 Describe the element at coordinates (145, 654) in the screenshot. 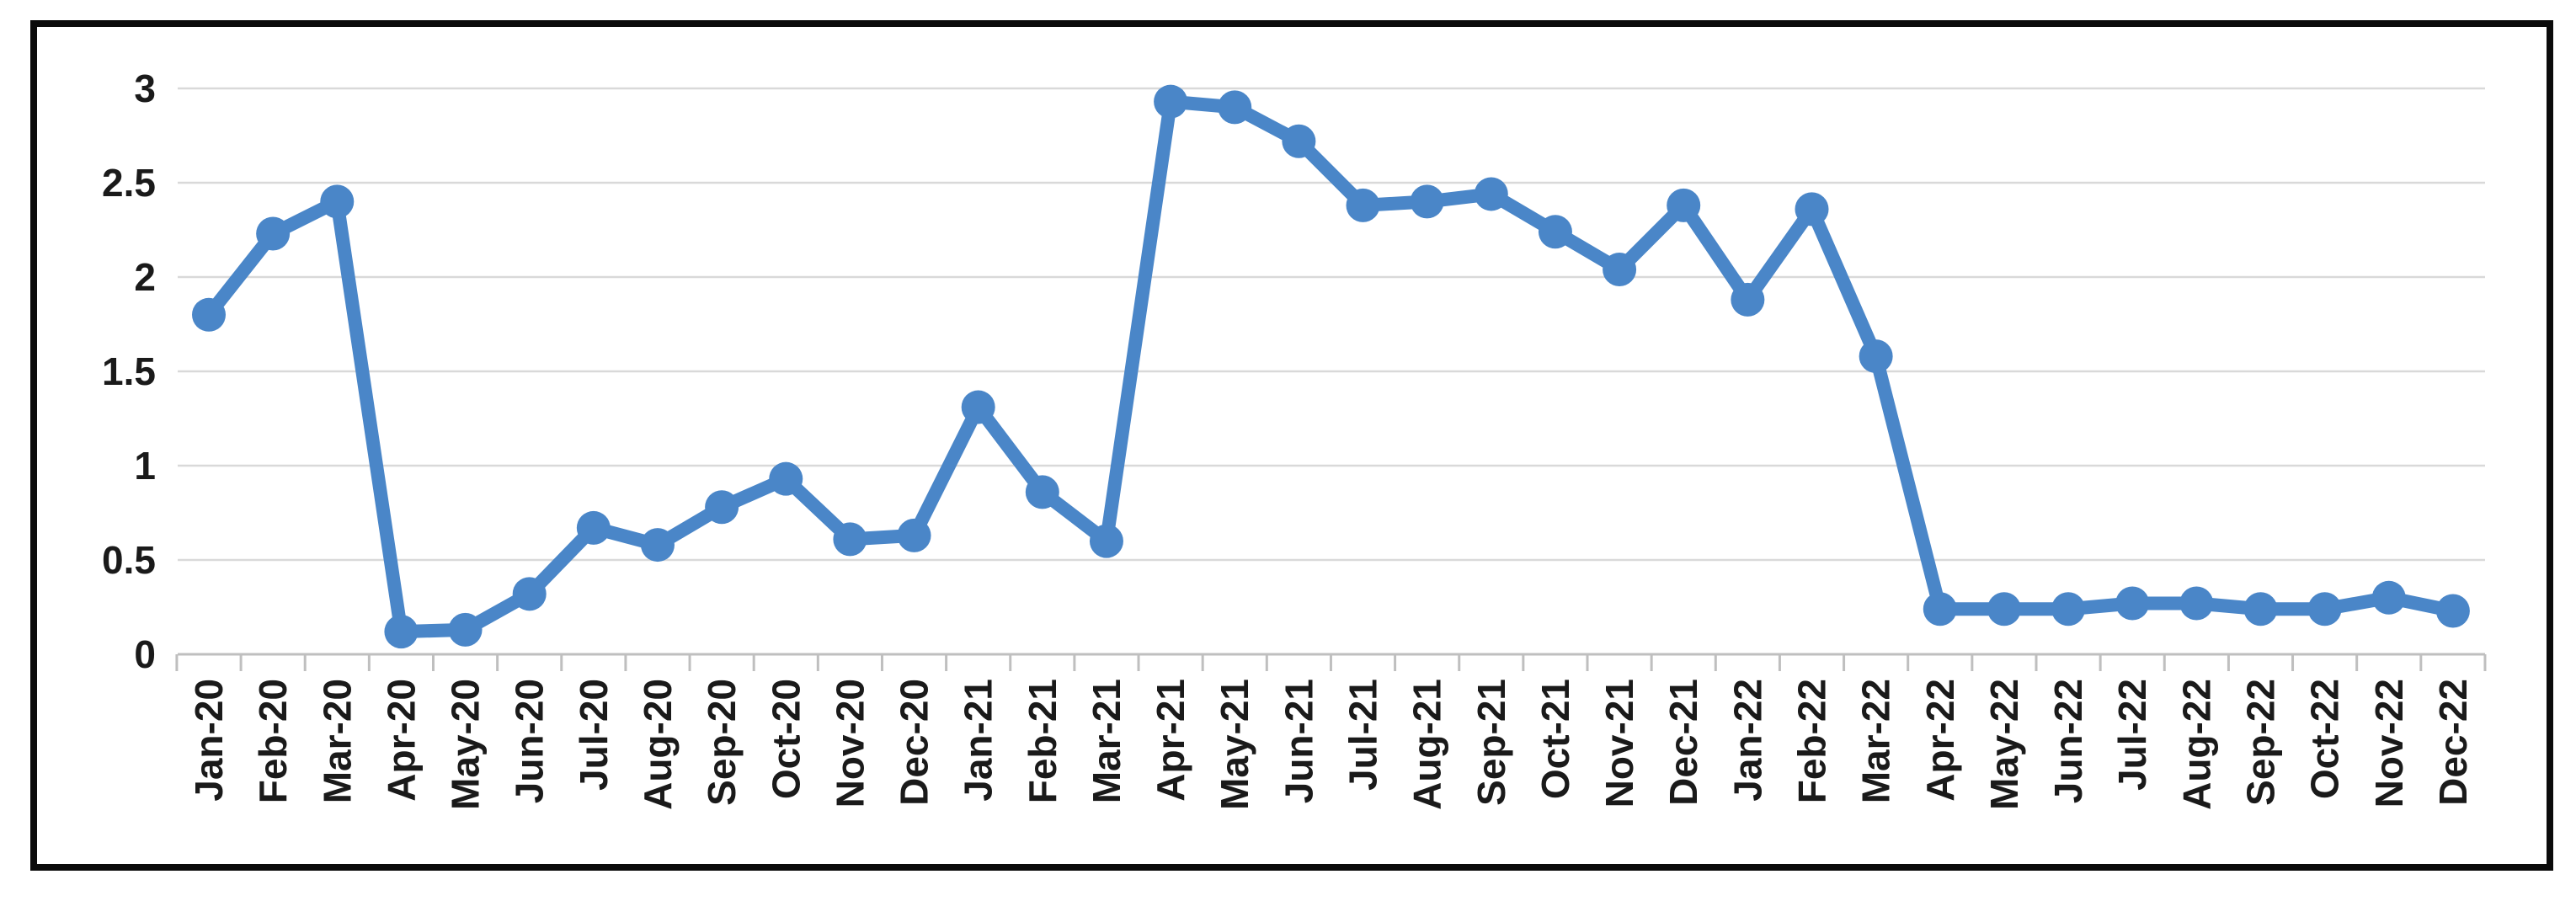

I see `y-axis-label: 0` at that location.